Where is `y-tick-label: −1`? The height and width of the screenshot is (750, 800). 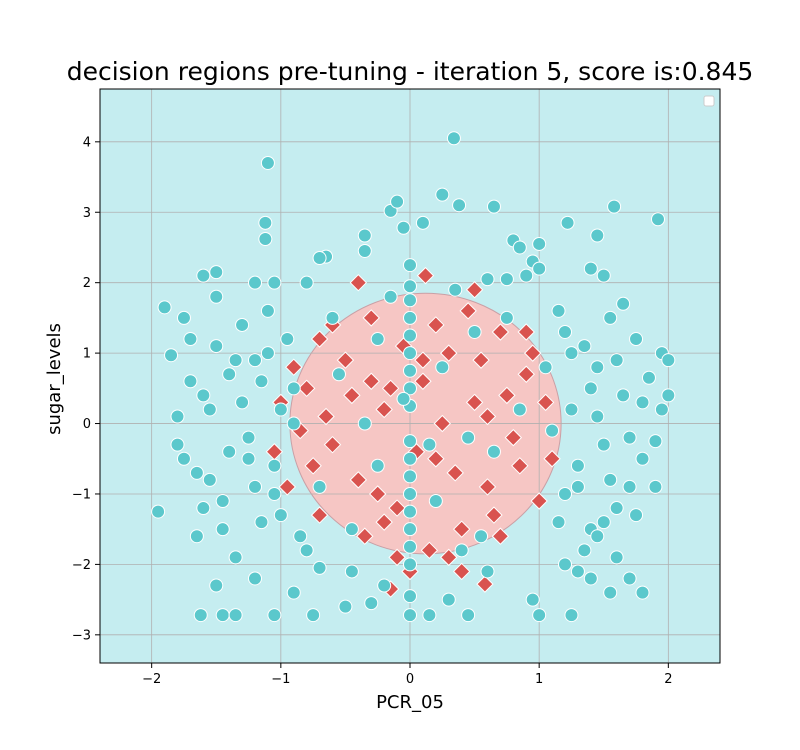
y-tick-label: −1 is located at coordinates (81, 494).